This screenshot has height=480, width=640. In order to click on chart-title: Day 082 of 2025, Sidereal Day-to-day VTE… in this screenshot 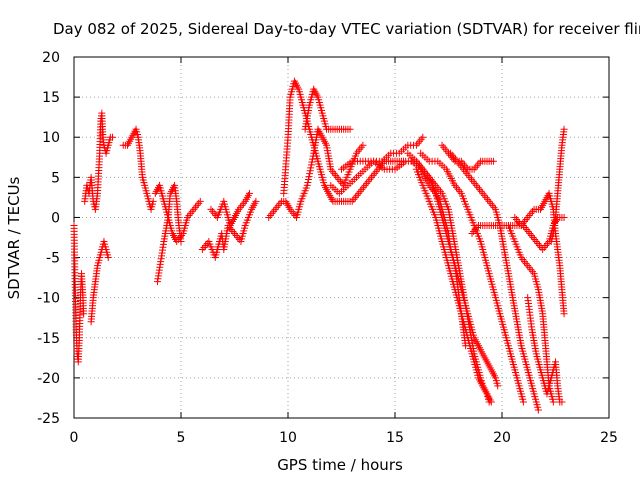, I will do `click(346, 29)`.